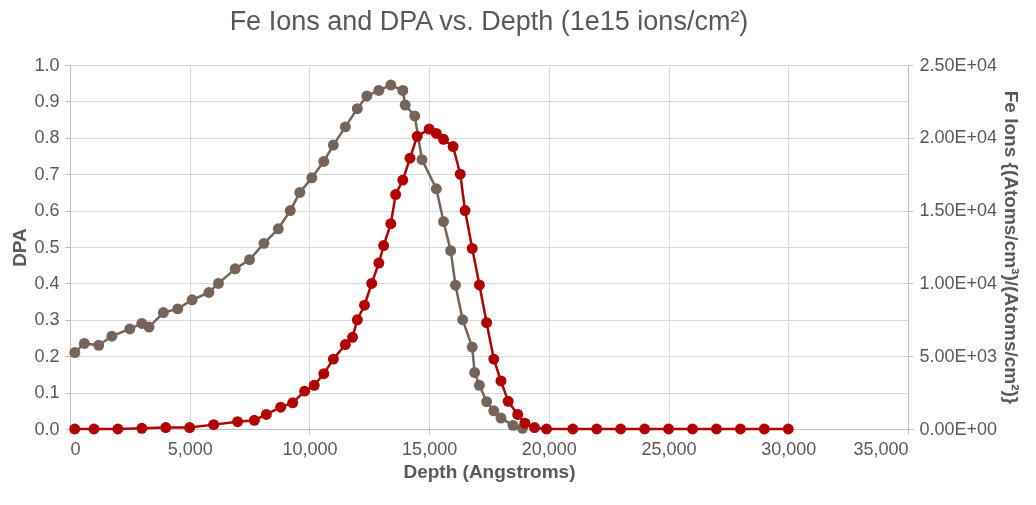 The image size is (1036, 505). I want to click on y2-tick-label: 2.00E+04, so click(958, 137).